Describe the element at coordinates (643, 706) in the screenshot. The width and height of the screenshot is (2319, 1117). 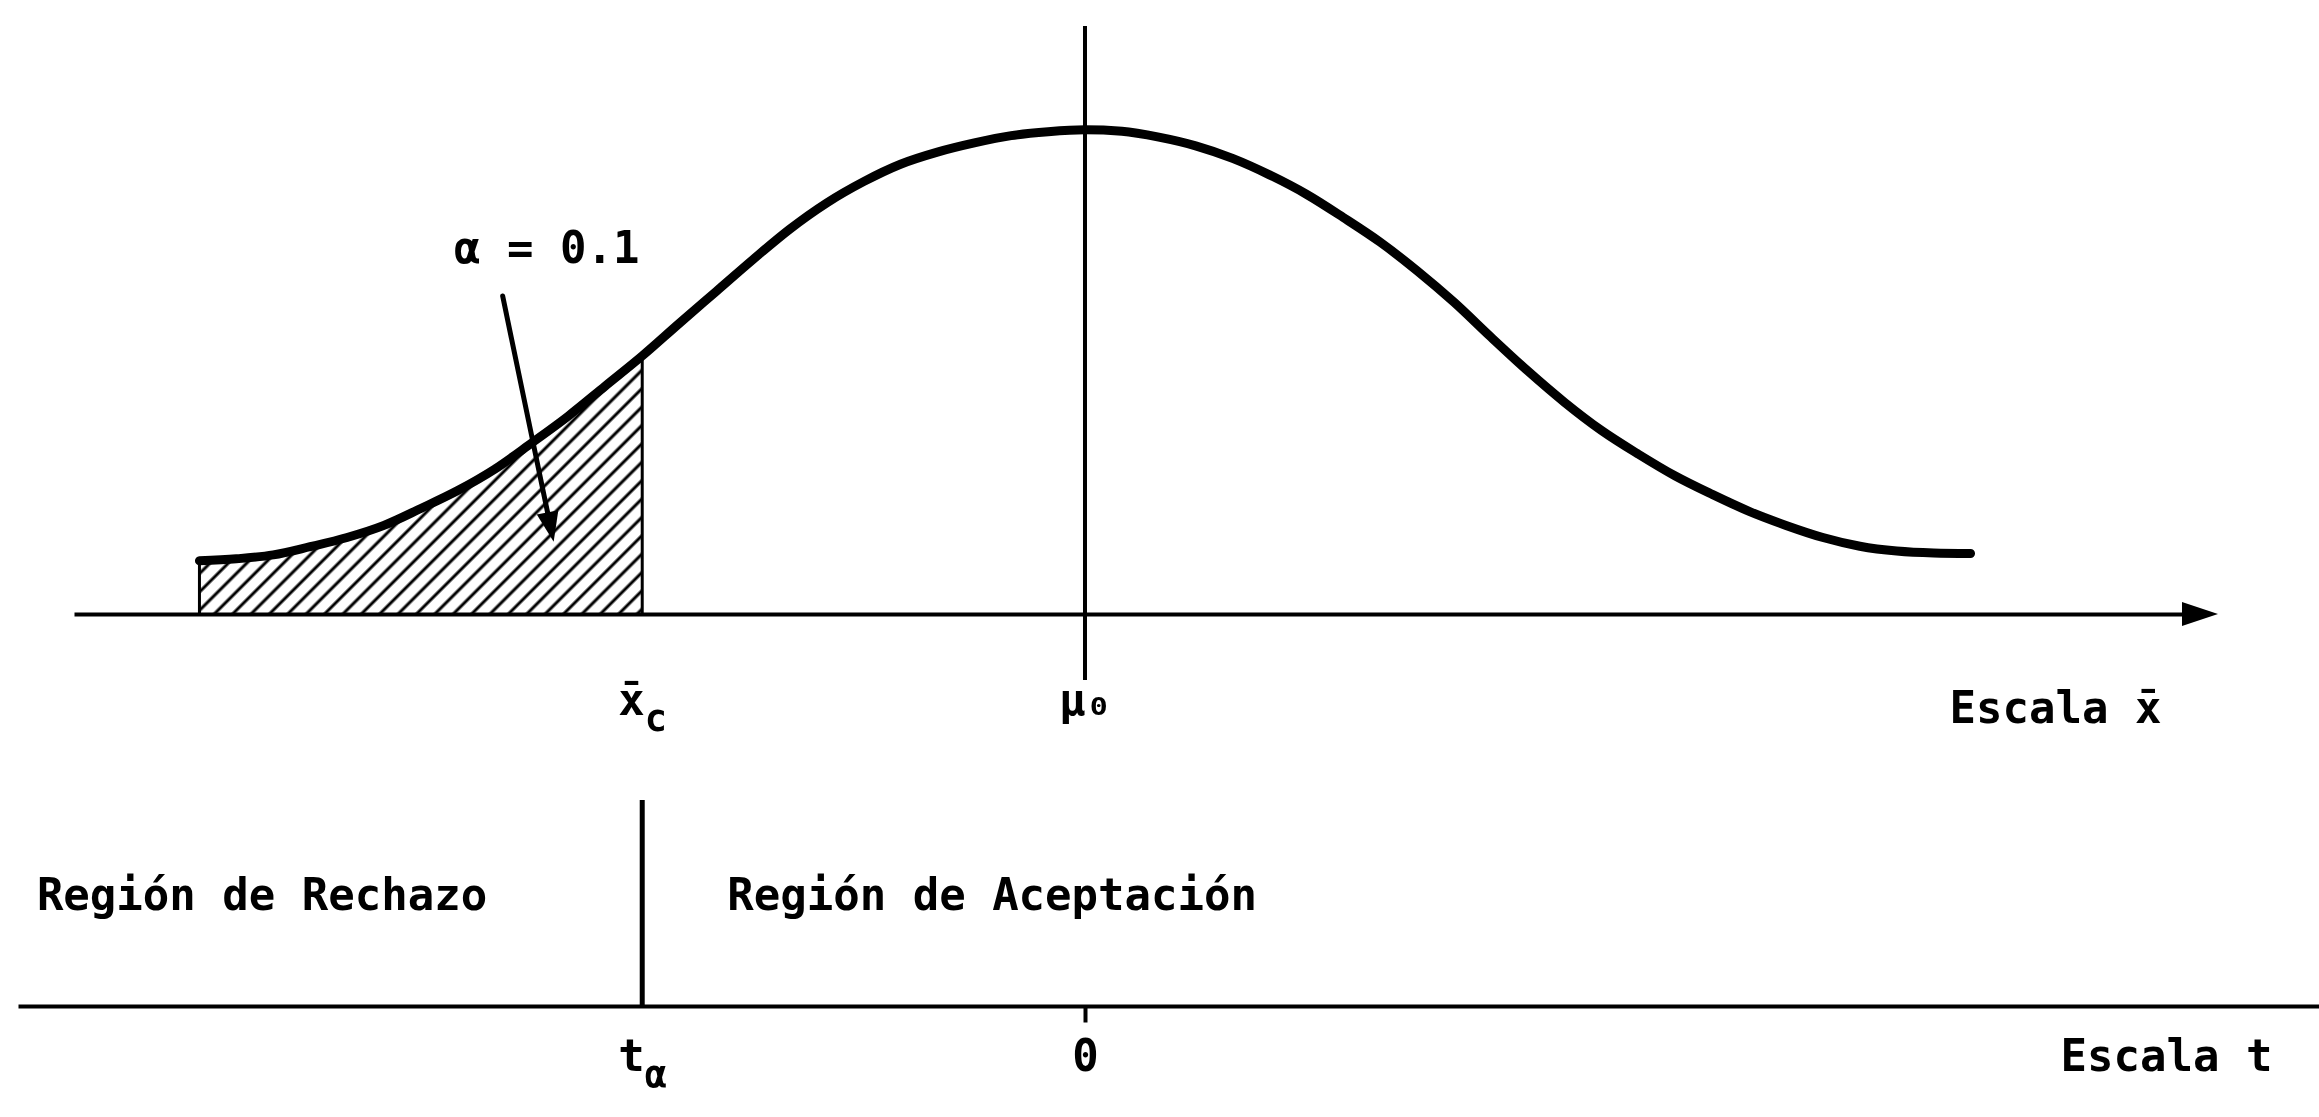
I see `x-tick-label: x̄$_{c}$` at that location.